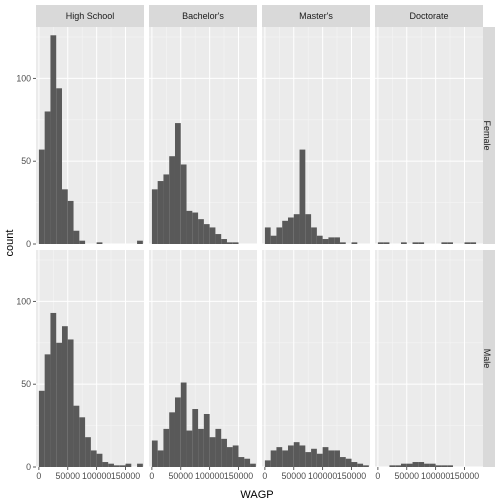 This screenshot has height=504, width=504. What do you see at coordinates (90, 359) in the screenshot?
I see `panel-male-high-school` at bounding box center [90, 359].